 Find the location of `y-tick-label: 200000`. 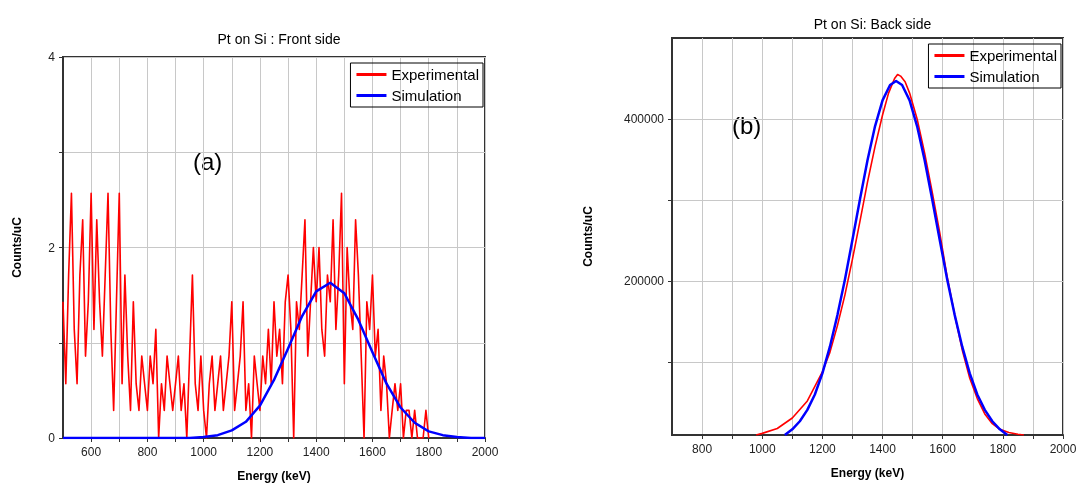

y-tick-label: 200000 is located at coordinates (644, 281).